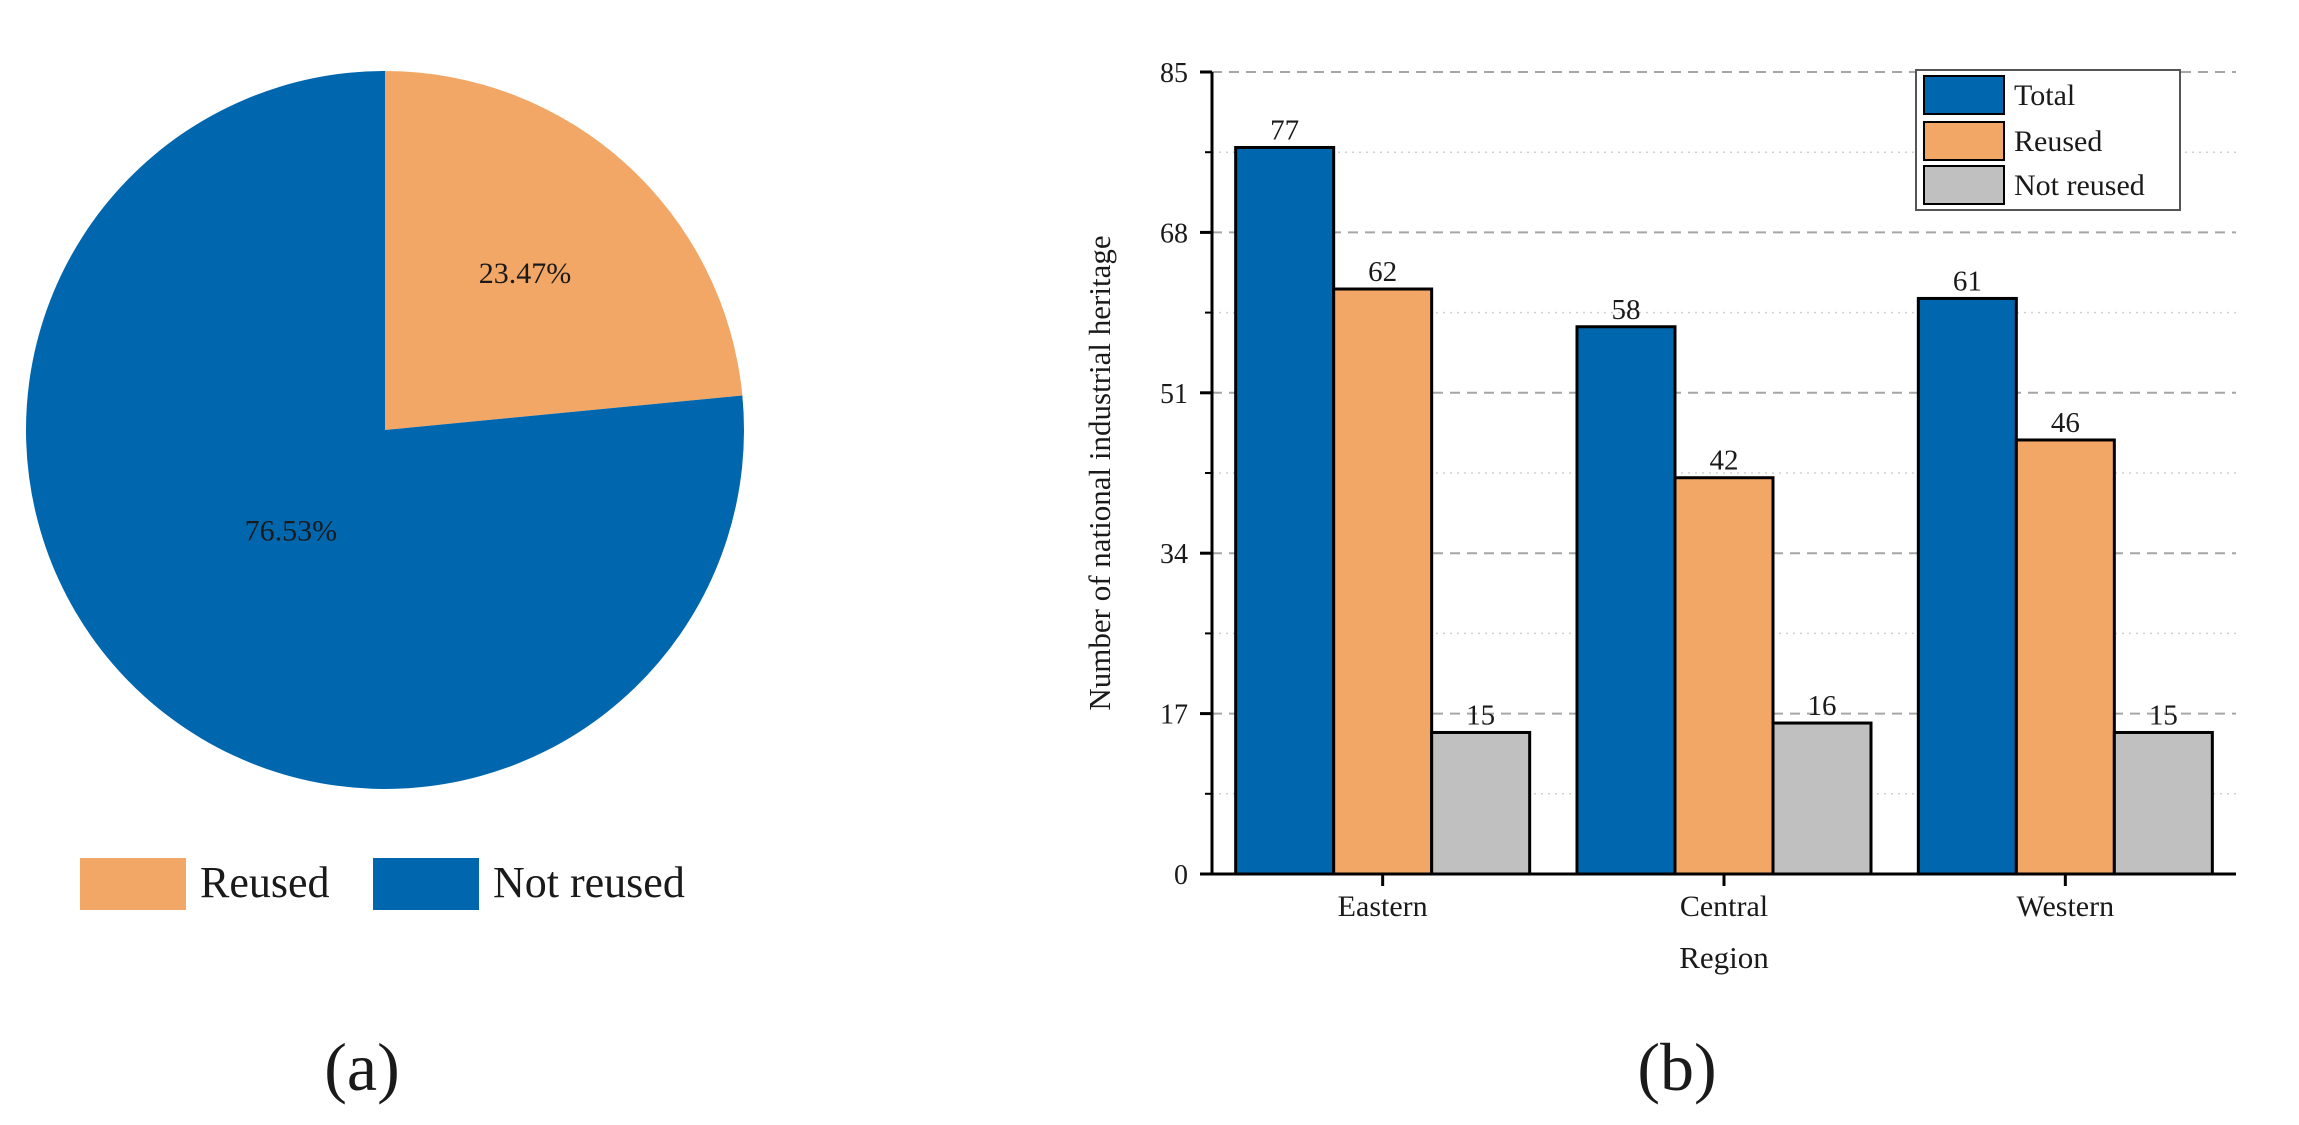 The height and width of the screenshot is (1125, 2299). What do you see at coordinates (1174, 554) in the screenshot?
I see `y-tick-label: 34` at bounding box center [1174, 554].